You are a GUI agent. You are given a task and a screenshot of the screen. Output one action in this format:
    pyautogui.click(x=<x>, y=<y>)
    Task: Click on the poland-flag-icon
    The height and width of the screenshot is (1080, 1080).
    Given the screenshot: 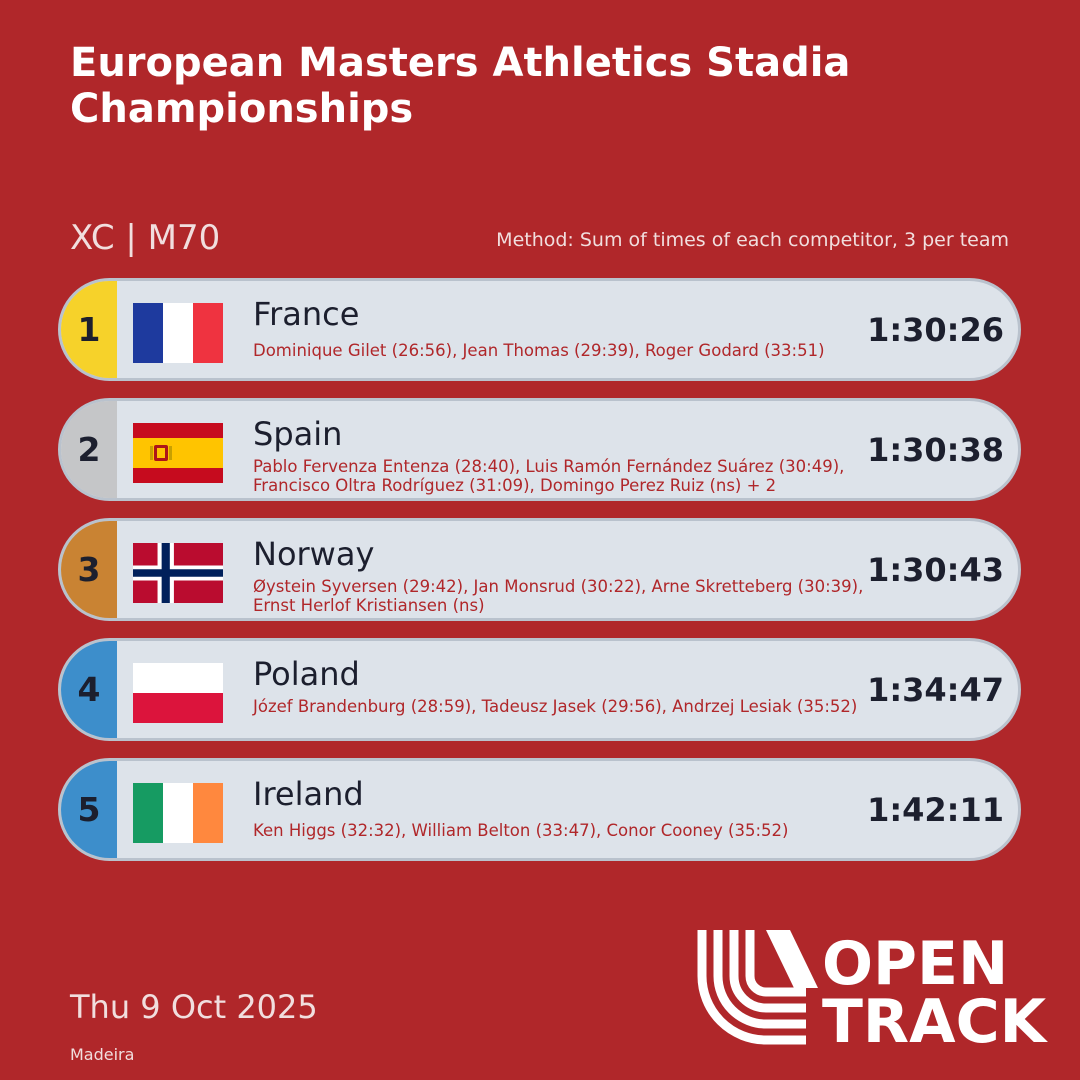 What is the action you would take?
    pyautogui.click(x=178, y=693)
    